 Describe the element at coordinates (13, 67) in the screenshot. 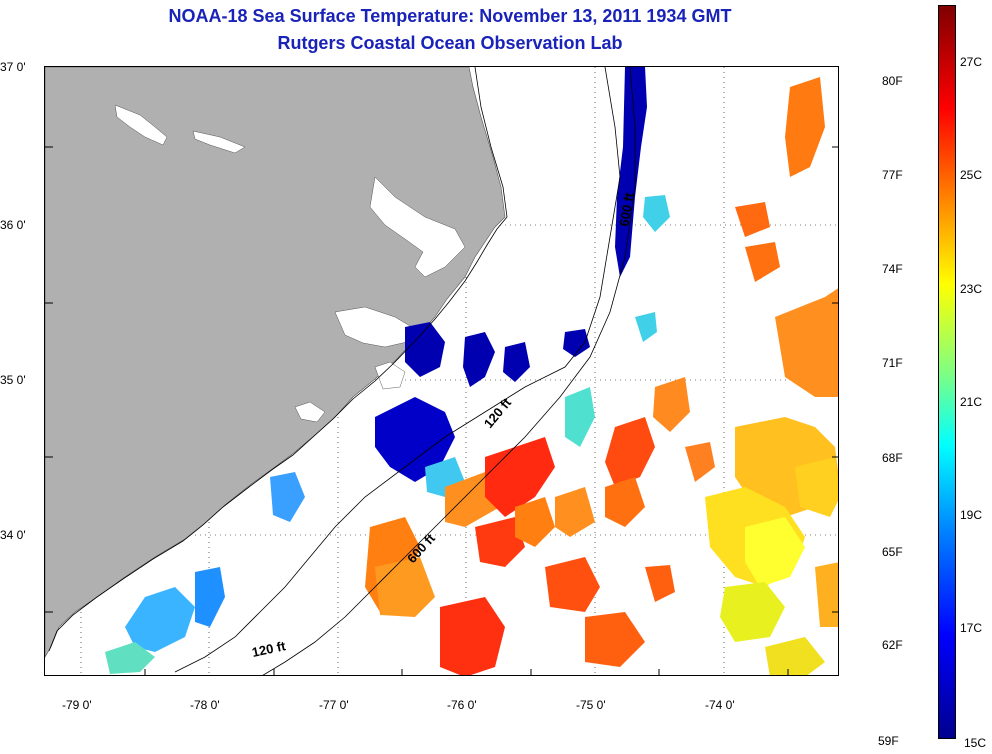

I see `lat-label-37: 37 0'` at that location.